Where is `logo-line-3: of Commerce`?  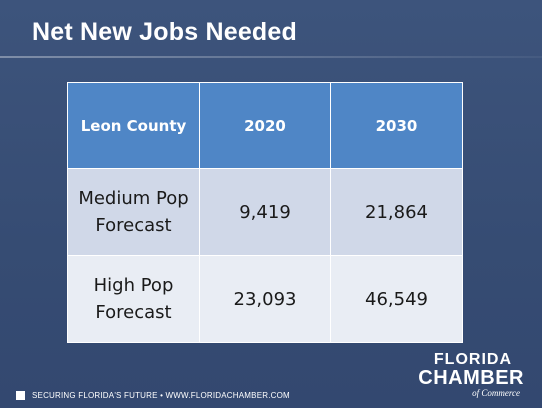
logo-line-3: of Commerce is located at coordinates (496, 393).